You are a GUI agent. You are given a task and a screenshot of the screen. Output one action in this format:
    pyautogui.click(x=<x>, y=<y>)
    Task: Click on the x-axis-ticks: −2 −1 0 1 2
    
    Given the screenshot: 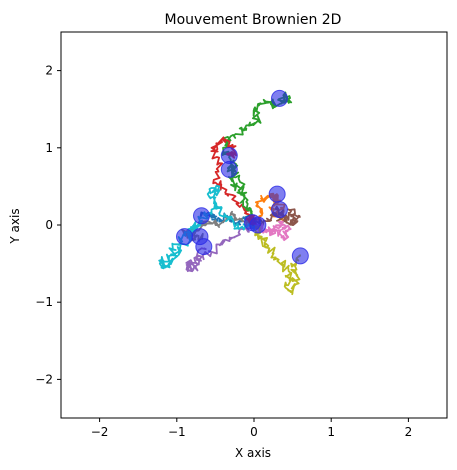 What is the action you would take?
    pyautogui.click(x=251, y=428)
    